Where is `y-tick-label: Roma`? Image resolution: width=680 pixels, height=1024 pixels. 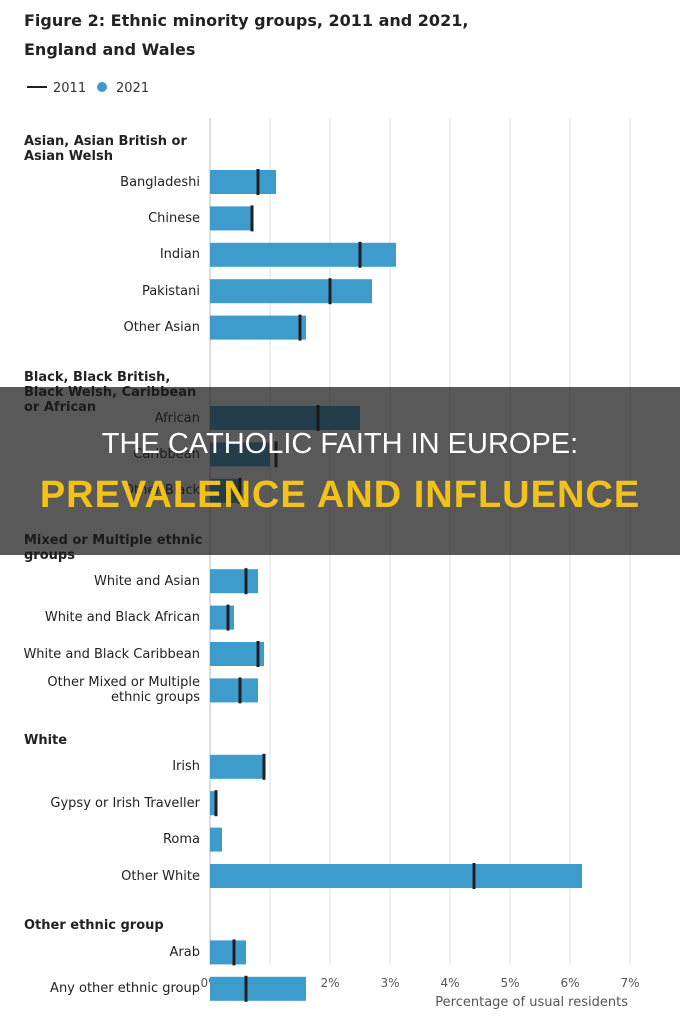 y-tick-label: Roma is located at coordinates (181, 840).